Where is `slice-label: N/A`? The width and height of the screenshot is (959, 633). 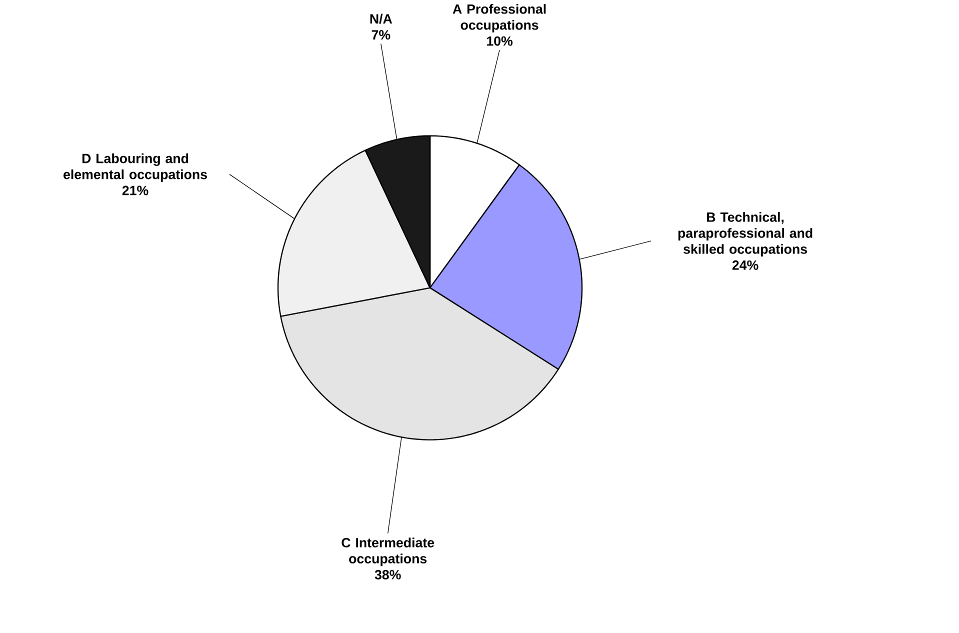 slice-label: N/A is located at coordinates (381, 19).